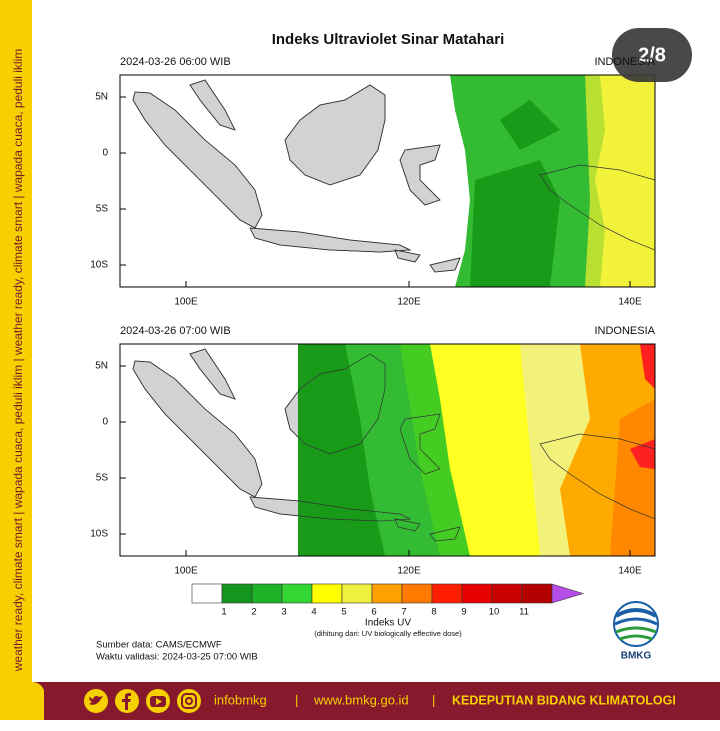 This screenshot has height=731, width=720. What do you see at coordinates (283, 612) in the screenshot?
I see `legend-label: 3` at bounding box center [283, 612].